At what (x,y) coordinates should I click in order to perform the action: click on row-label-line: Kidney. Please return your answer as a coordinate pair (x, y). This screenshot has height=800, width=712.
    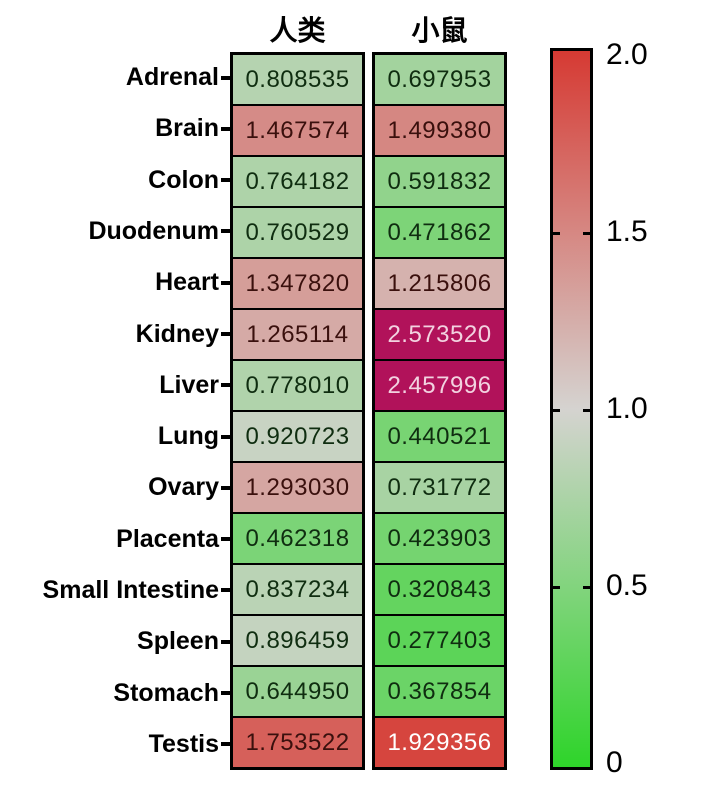
    Looking at the image, I should click on (115, 333).